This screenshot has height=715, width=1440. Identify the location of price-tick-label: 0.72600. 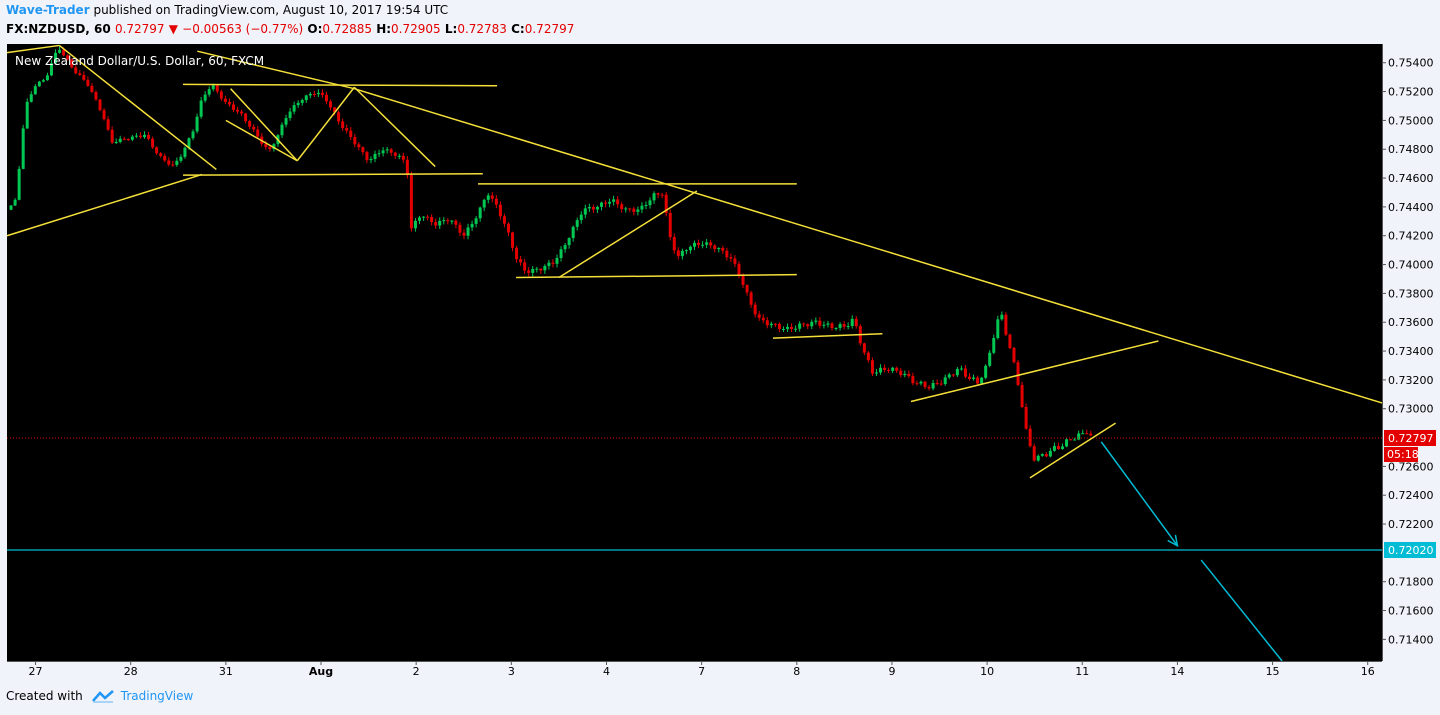
(1411, 466).